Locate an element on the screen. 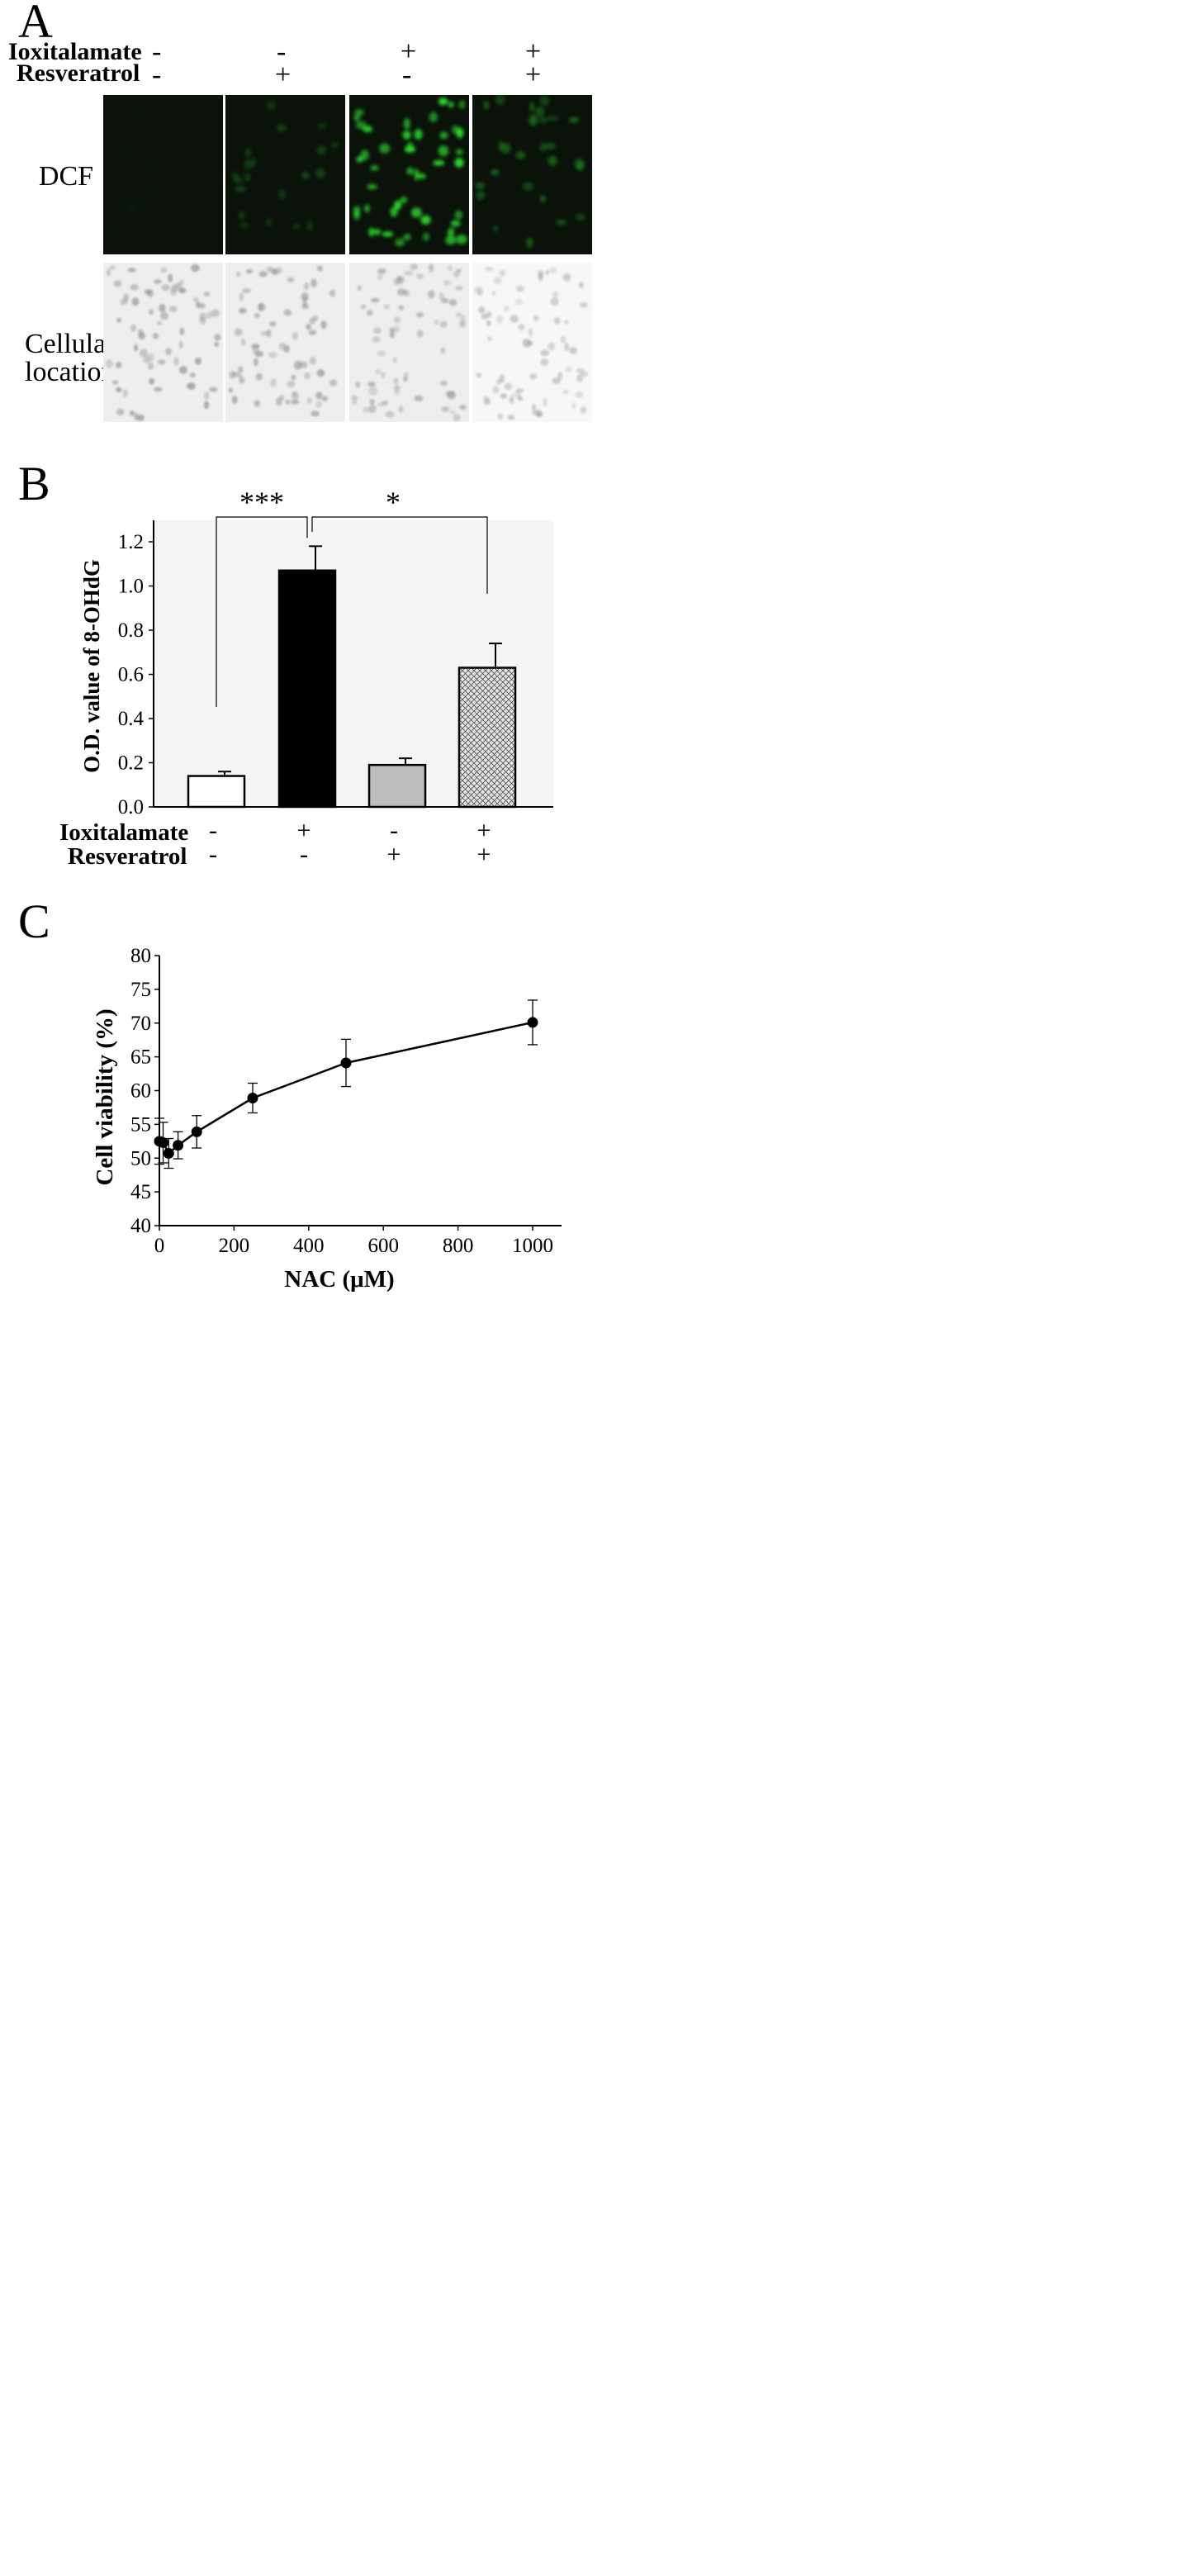 The image size is (1190, 2576). cellular-location-line-1: Cellular is located at coordinates (70, 344).